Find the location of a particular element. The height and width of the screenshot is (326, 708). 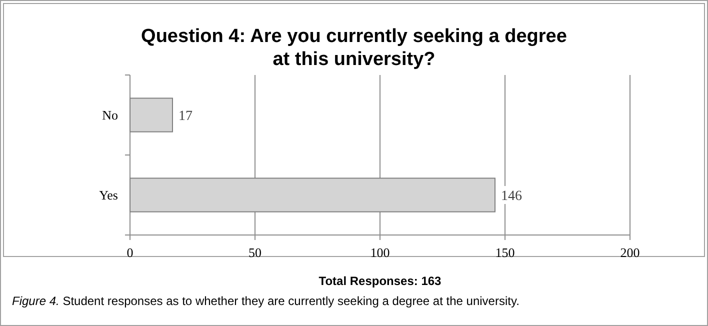

chart-title: Question 4: Are you currently seeking a degree at this university? is located at coordinates (354, 48).